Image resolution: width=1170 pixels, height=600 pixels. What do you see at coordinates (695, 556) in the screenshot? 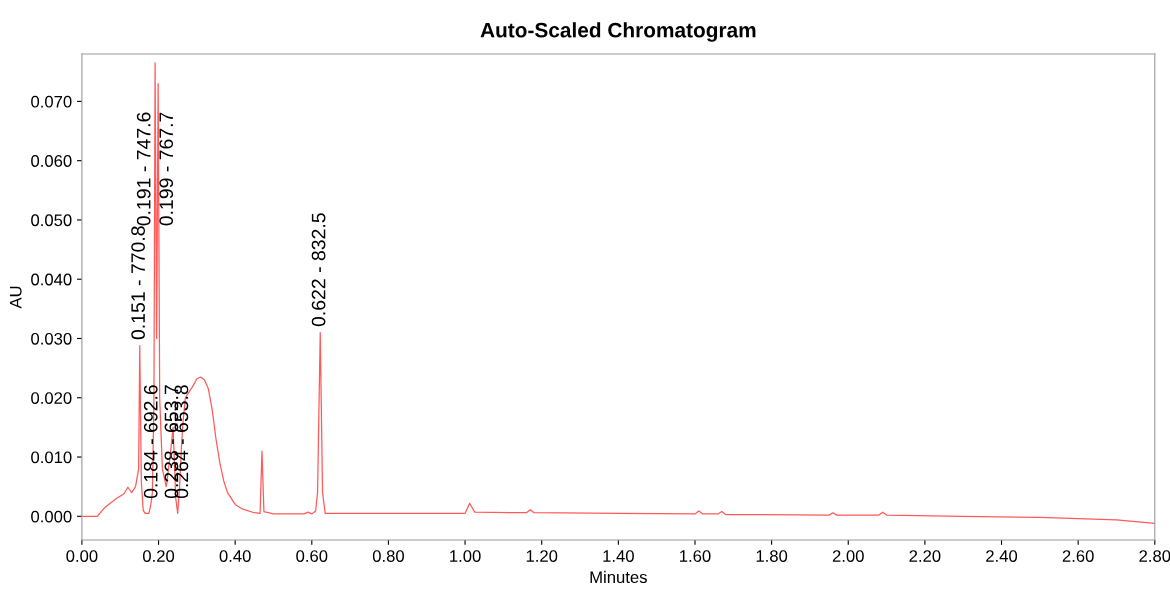
I see `x-tick-label: 1.60` at bounding box center [695, 556].